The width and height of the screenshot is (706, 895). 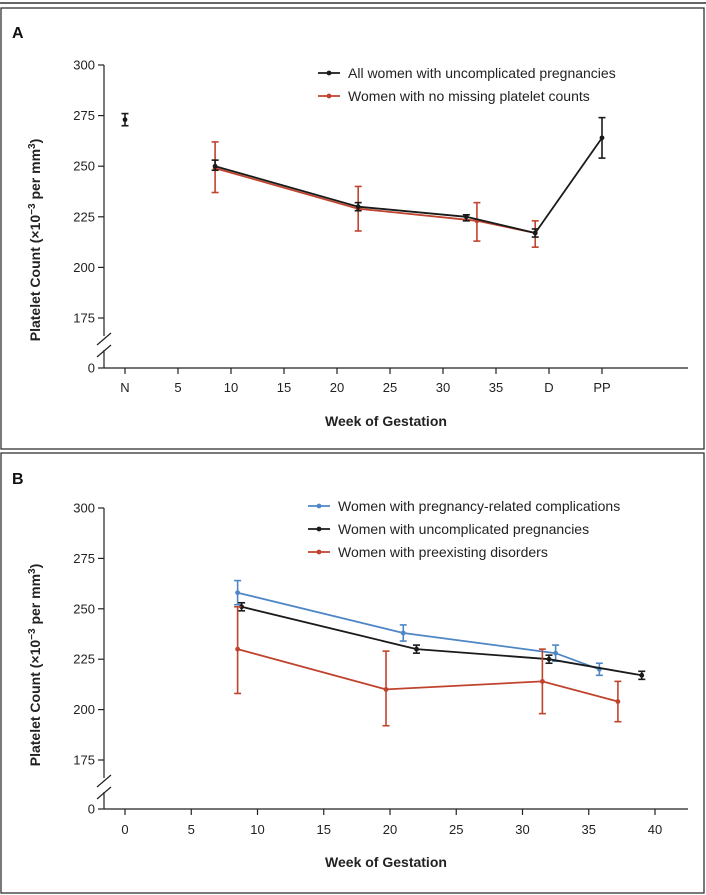 I want to click on legend-label: Women with preexisting disorders, so click(x=443, y=552).